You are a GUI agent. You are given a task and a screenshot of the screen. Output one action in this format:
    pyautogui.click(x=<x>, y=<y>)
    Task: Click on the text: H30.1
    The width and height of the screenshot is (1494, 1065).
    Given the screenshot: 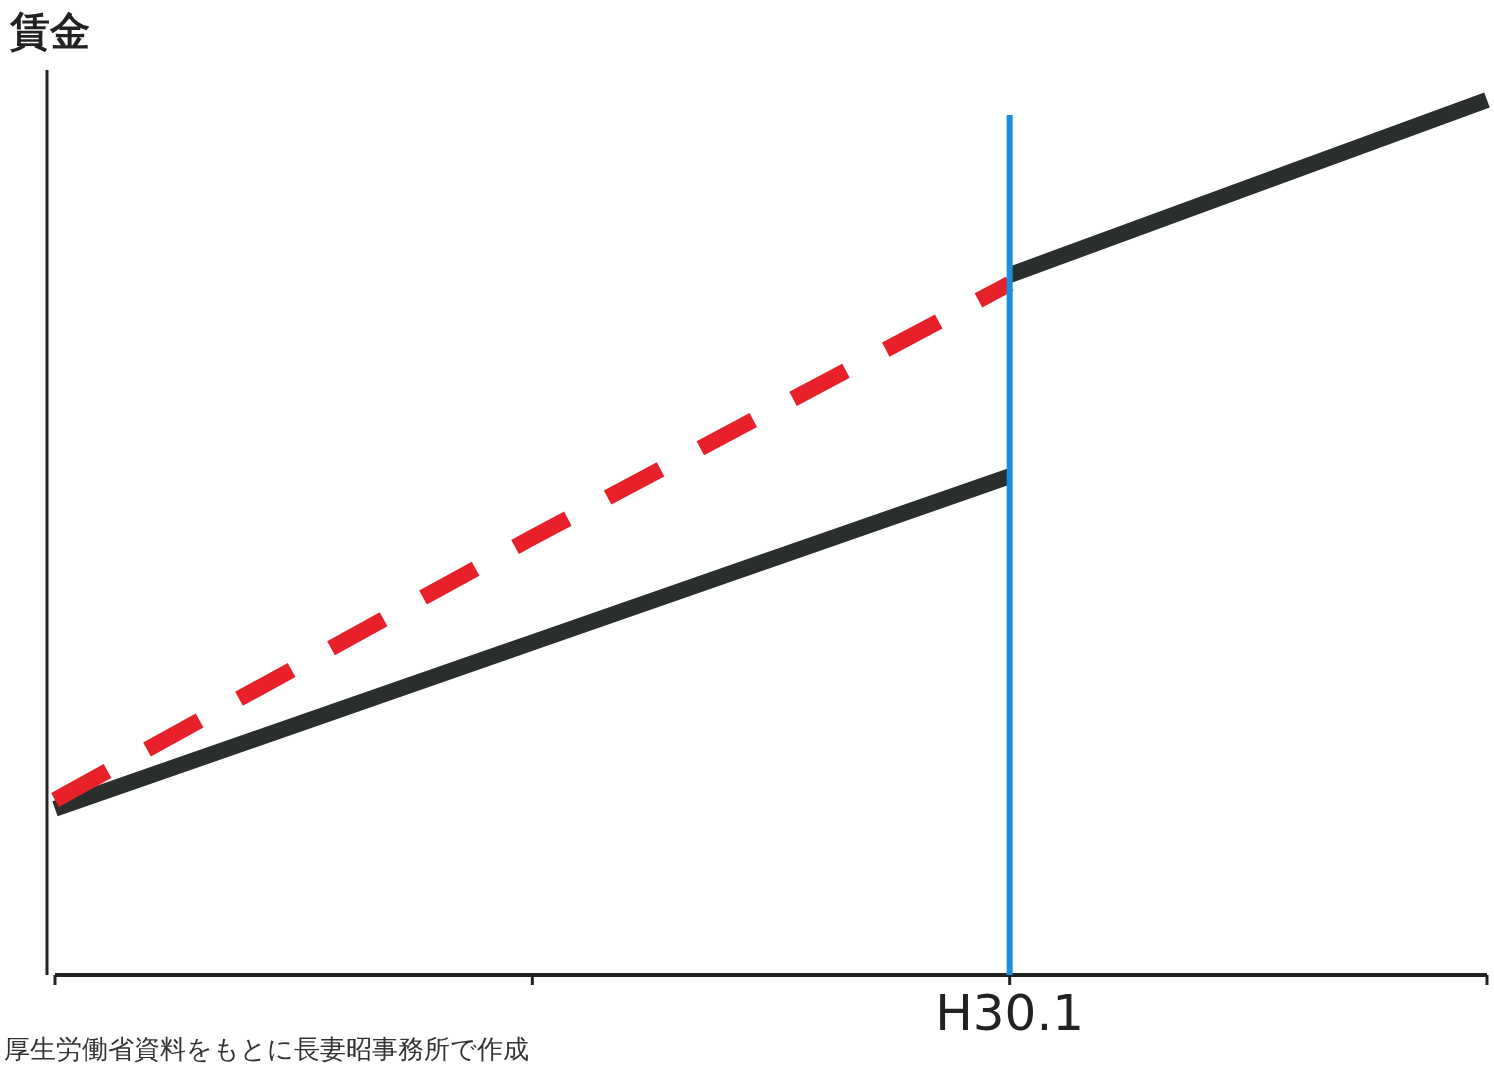 What is the action you would take?
    pyautogui.click(x=1010, y=1013)
    